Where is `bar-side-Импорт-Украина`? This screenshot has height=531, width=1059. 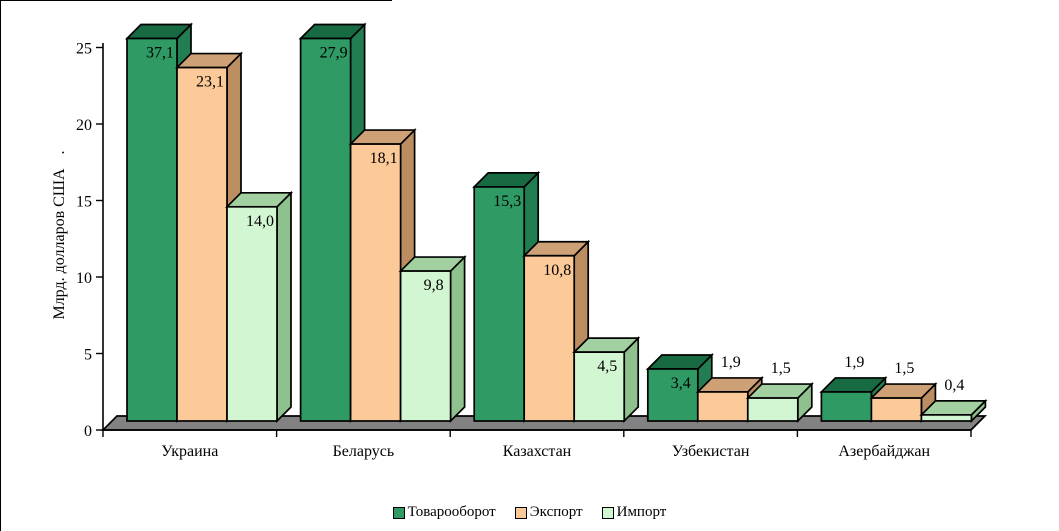
bar-side-Импорт-Украина is located at coordinates (284, 307).